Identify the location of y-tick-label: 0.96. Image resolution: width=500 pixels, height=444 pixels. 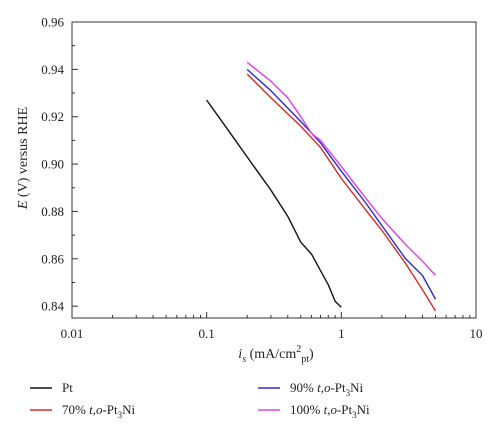
(52, 22).